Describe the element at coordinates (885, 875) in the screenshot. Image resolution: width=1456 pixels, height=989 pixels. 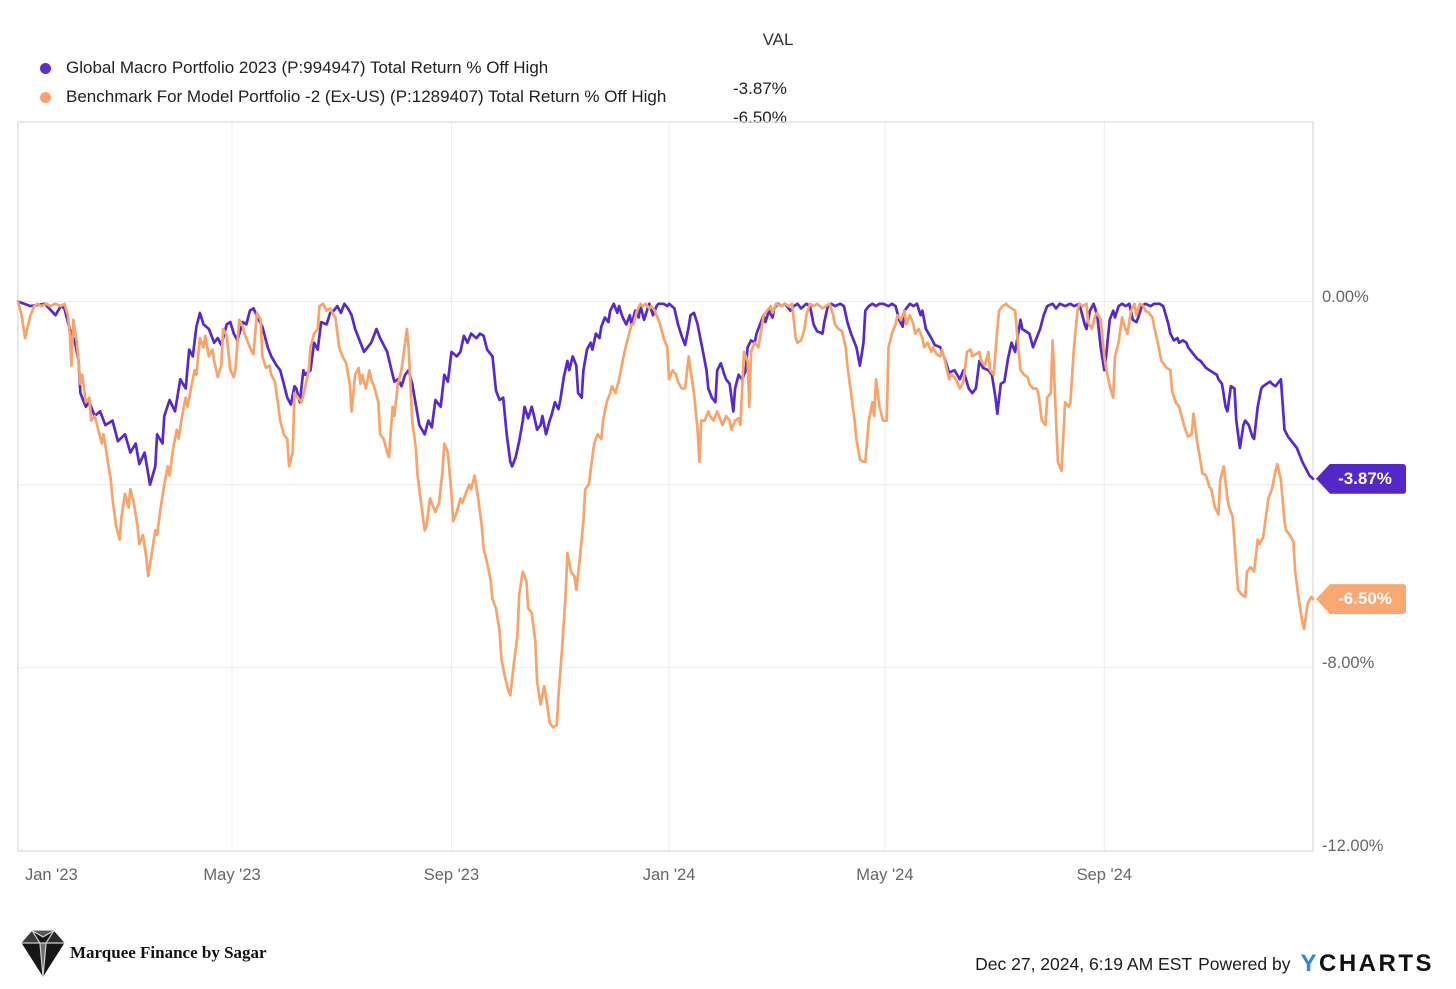
I see `x-axis-tick-label: May '24` at that location.